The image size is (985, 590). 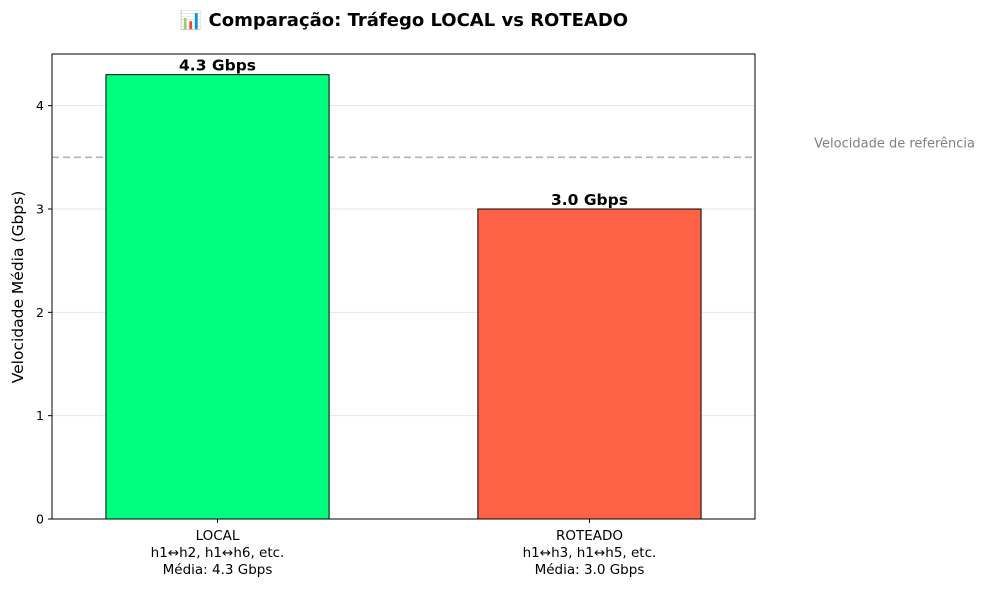 I want to click on data-labels: 4.3 Gbps 3.0 Gbps, so click(x=403, y=133).